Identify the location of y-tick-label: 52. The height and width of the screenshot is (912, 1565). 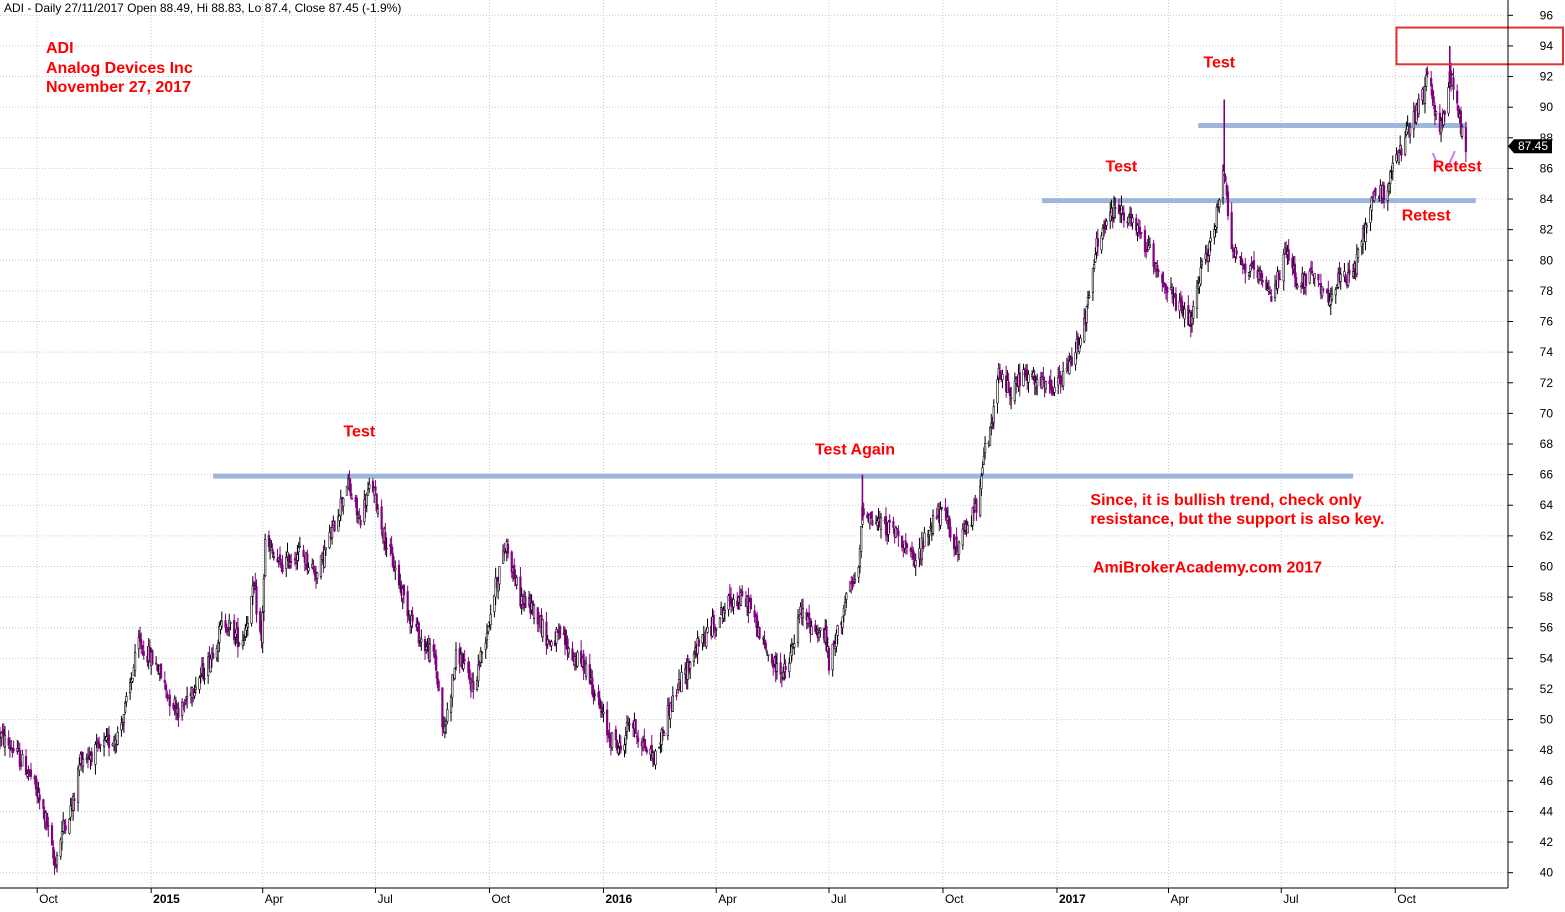
(1547, 689).